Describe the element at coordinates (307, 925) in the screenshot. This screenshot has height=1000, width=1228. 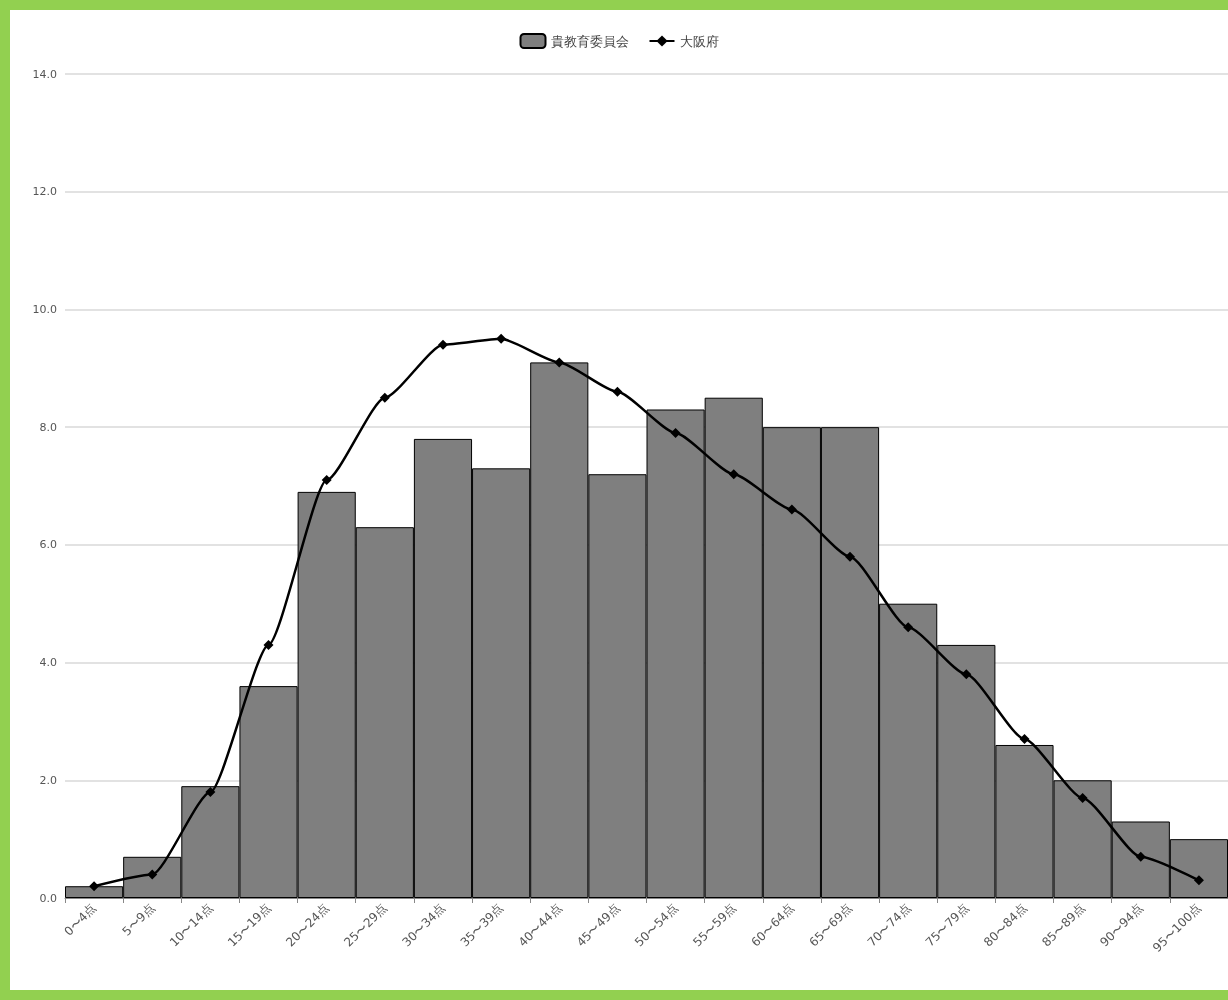
I see `x-tick-label: 20〜24点` at that location.